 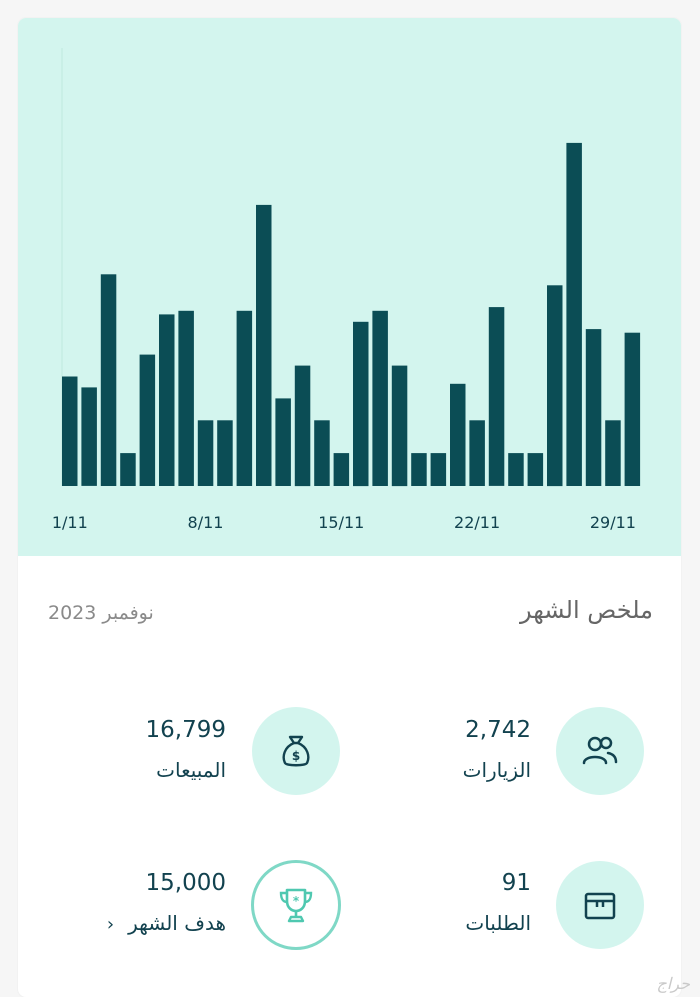 I want to click on money-bag-icon: $, so click(x=296, y=751).